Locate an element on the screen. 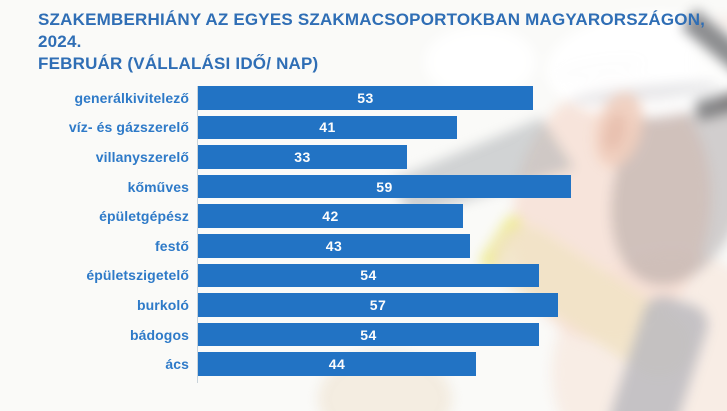 This screenshot has width=727, height=411. bar-label: burkoló is located at coordinates (162, 304).